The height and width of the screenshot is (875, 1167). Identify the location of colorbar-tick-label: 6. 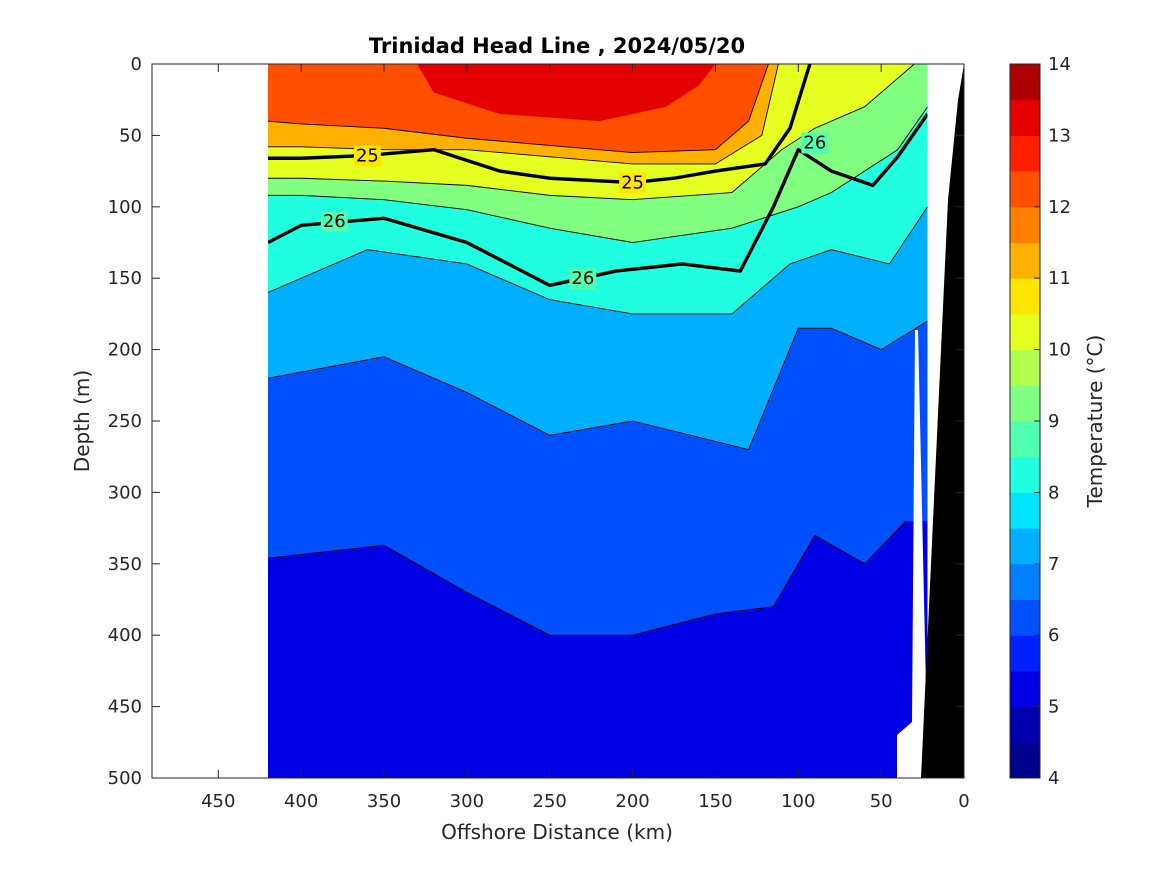
(1053, 635).